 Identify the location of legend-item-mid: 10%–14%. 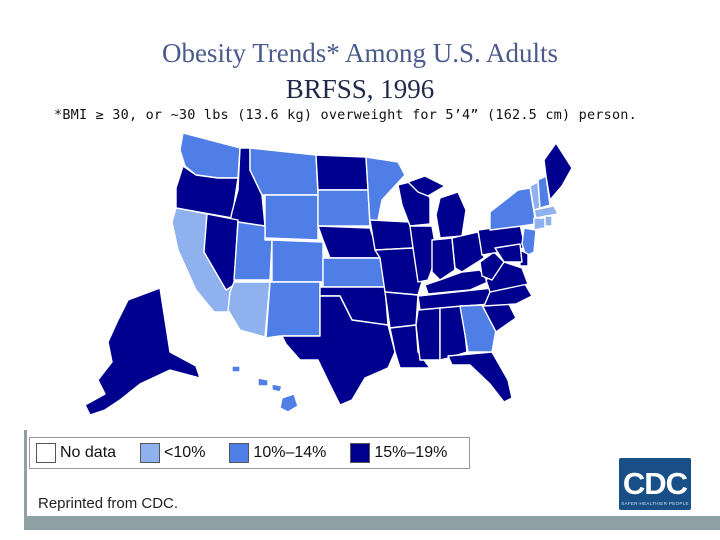
(277, 453).